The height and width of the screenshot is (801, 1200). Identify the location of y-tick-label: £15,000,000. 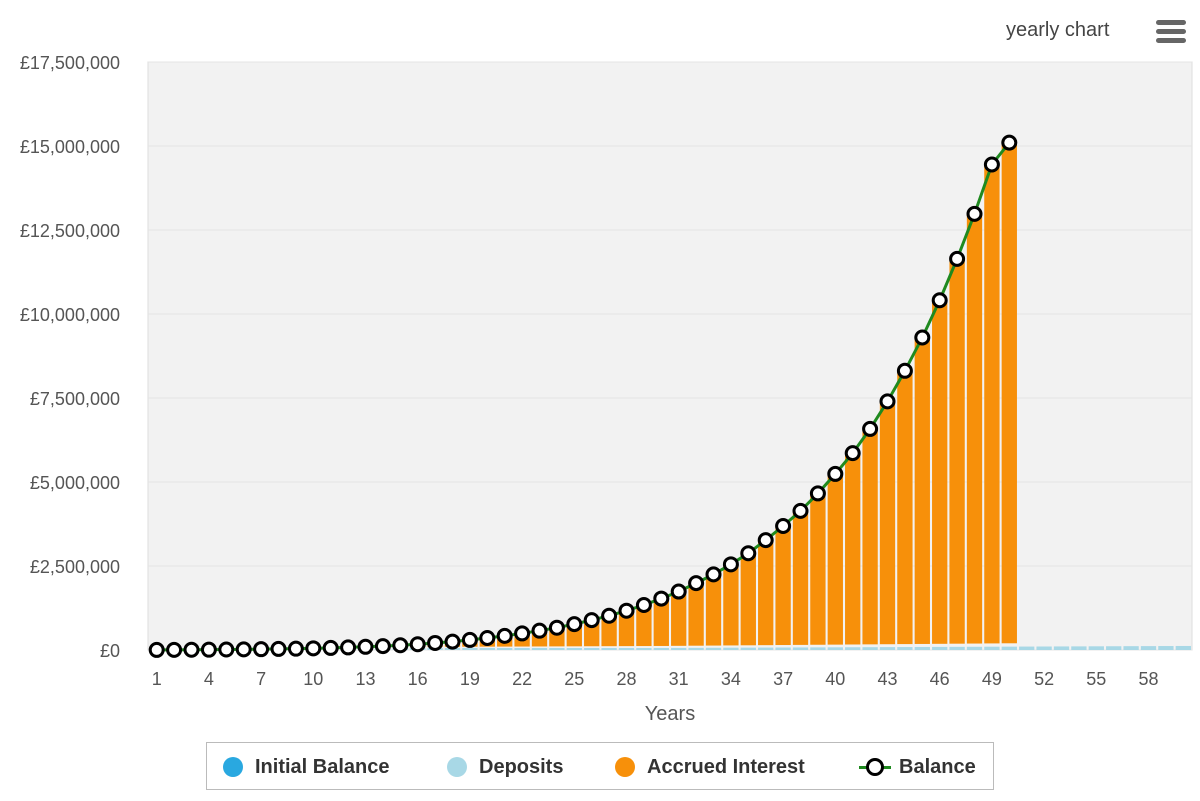
(70, 147).